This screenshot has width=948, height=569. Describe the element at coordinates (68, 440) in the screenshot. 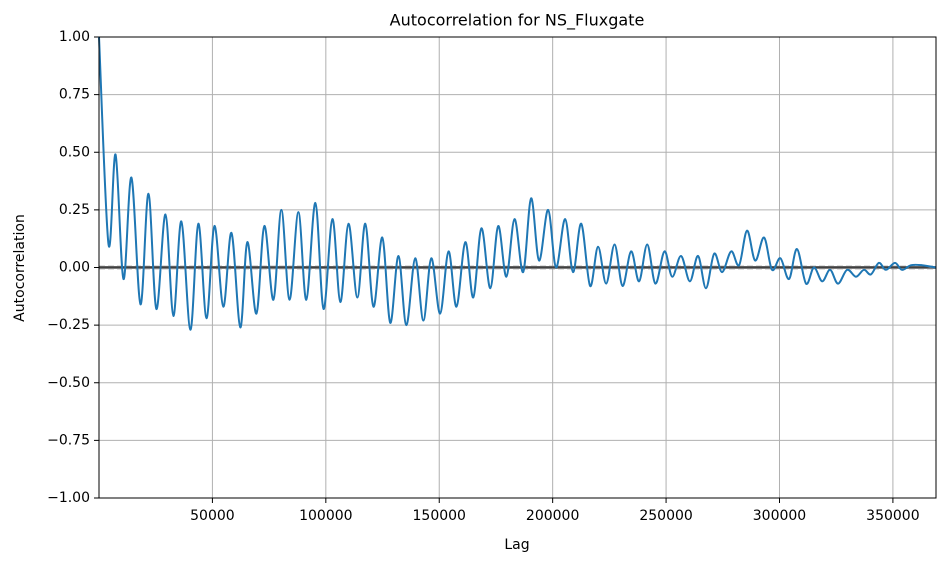

I see `y-tick-label: −0.75` at that location.